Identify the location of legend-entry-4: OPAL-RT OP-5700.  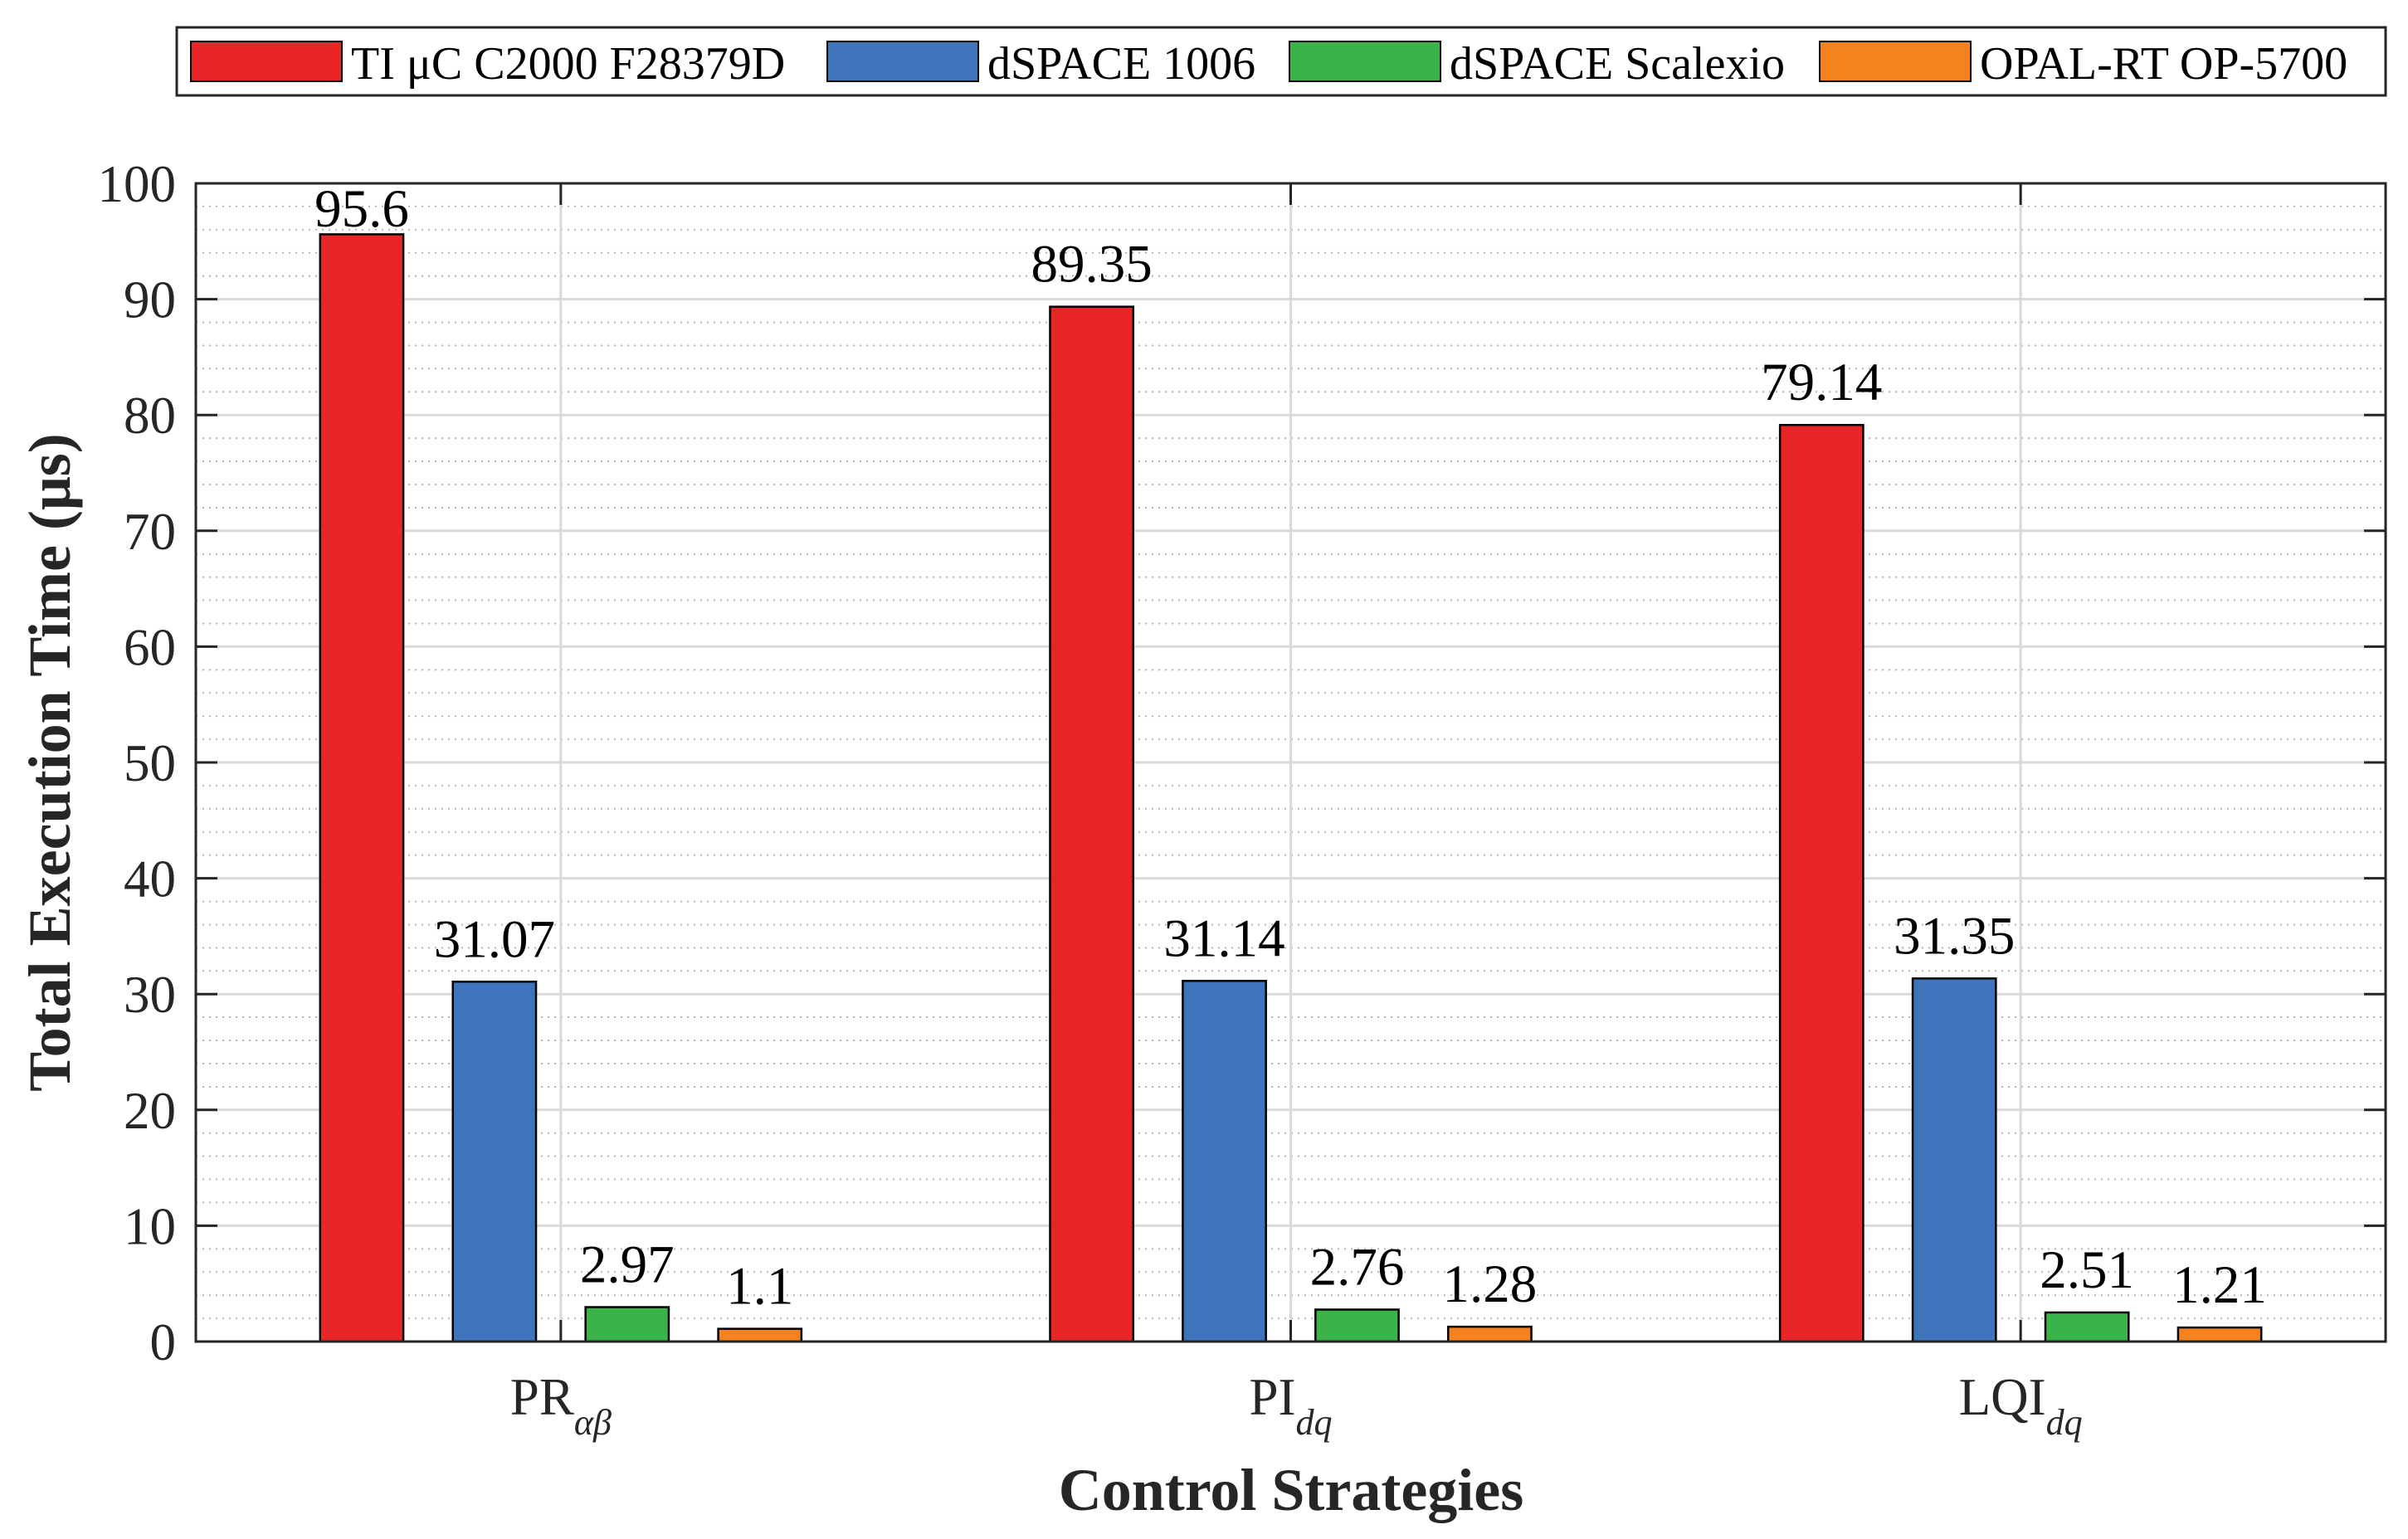
(2083, 64).